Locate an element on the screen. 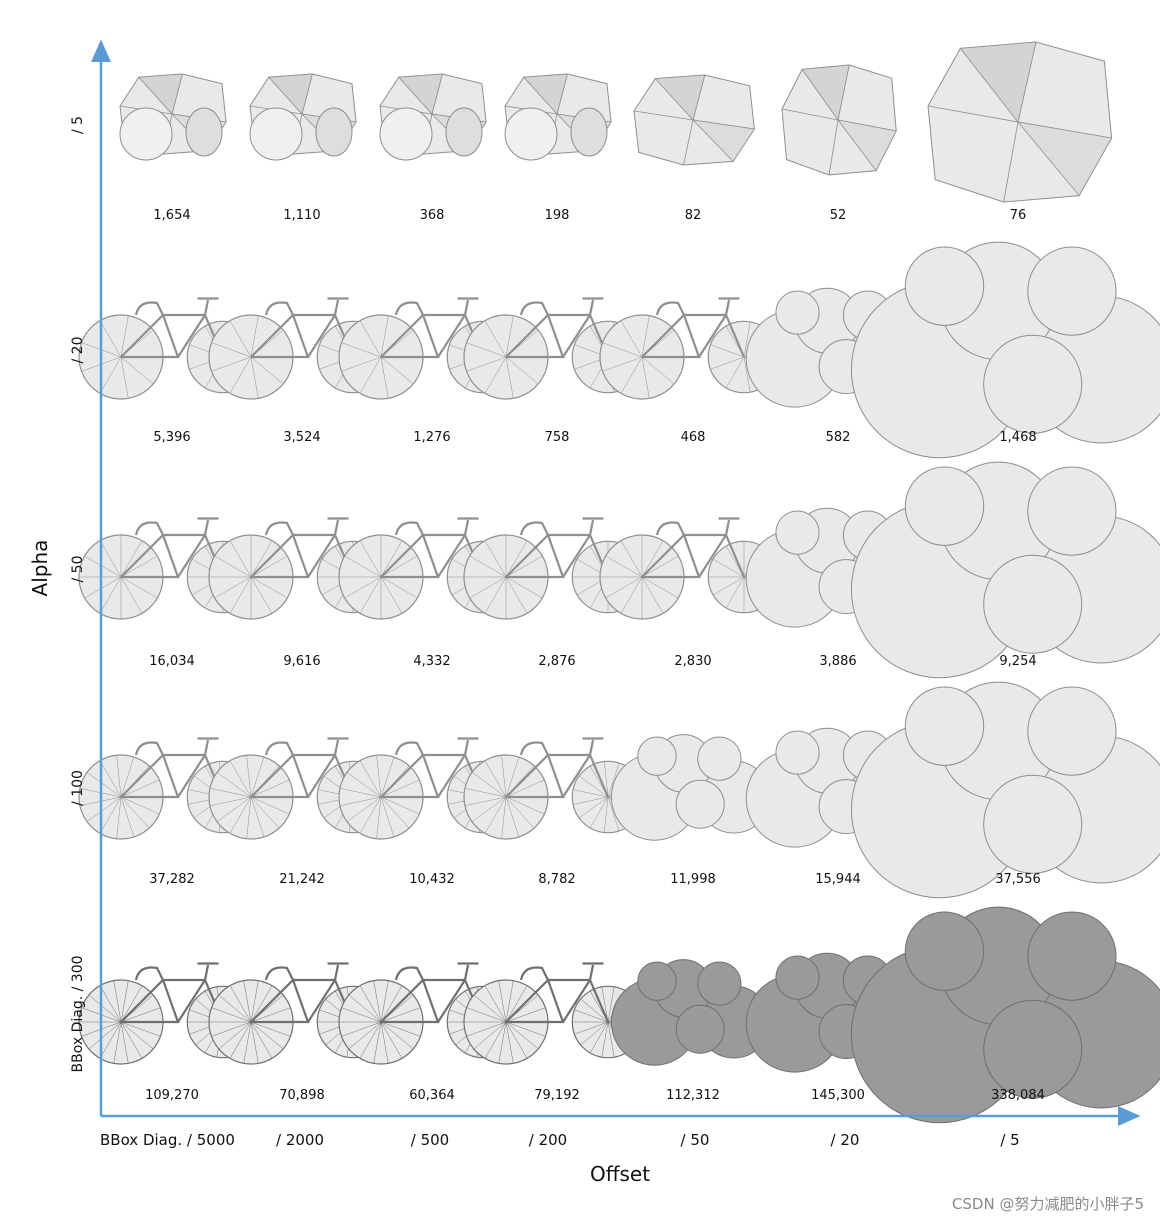  mesh-r1-c1 is located at coordinates (173, 117).